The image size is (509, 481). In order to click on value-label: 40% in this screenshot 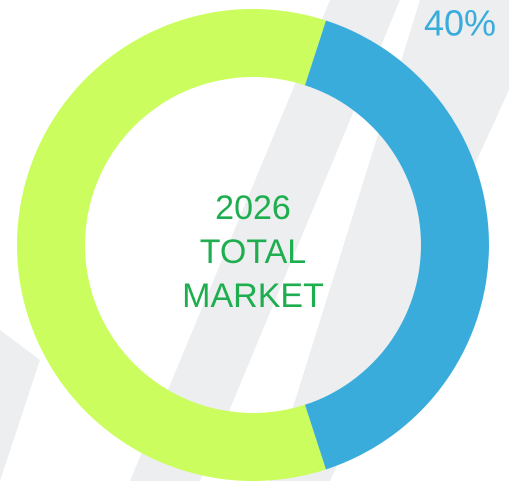, I will do `click(460, 23)`.